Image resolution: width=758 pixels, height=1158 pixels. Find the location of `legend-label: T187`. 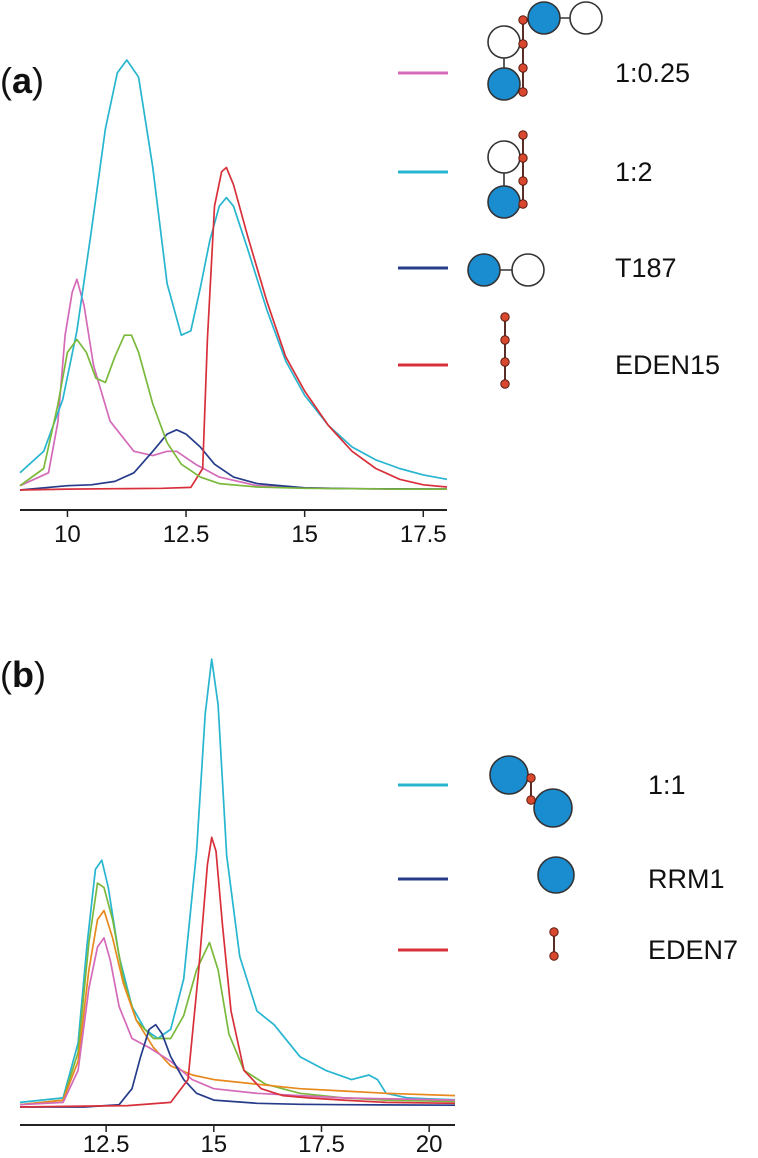

legend-label: T187 is located at coordinates (646, 268).